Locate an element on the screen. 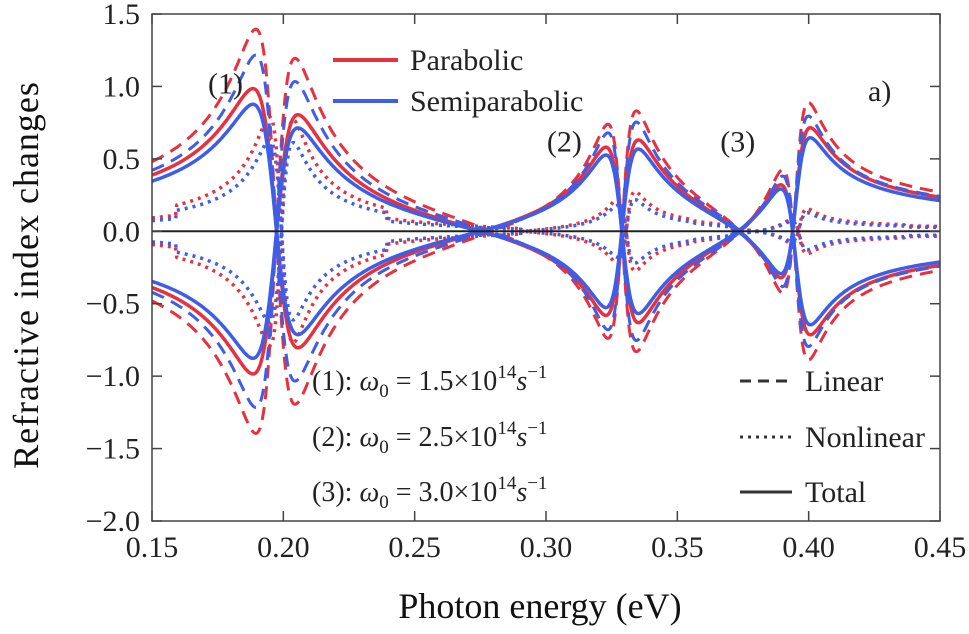 Image resolution: width=969 pixels, height=634 pixels. legend-label-parabolic: Parabolic is located at coordinates (466, 60).